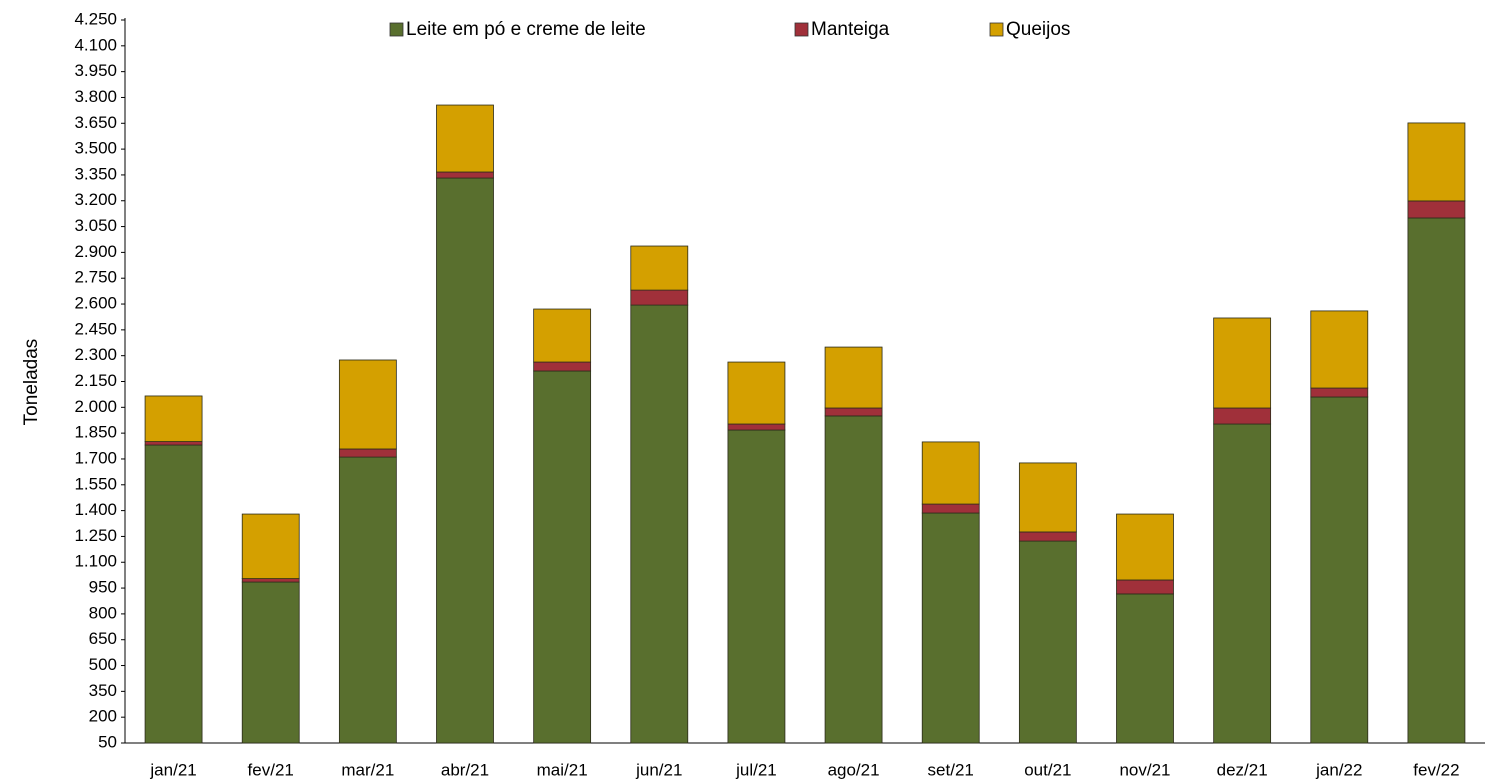 The width and height of the screenshot is (1491, 781). Describe the element at coordinates (526, 29) in the screenshot. I see `legend-label: Leite em pó e creme de leite` at that location.